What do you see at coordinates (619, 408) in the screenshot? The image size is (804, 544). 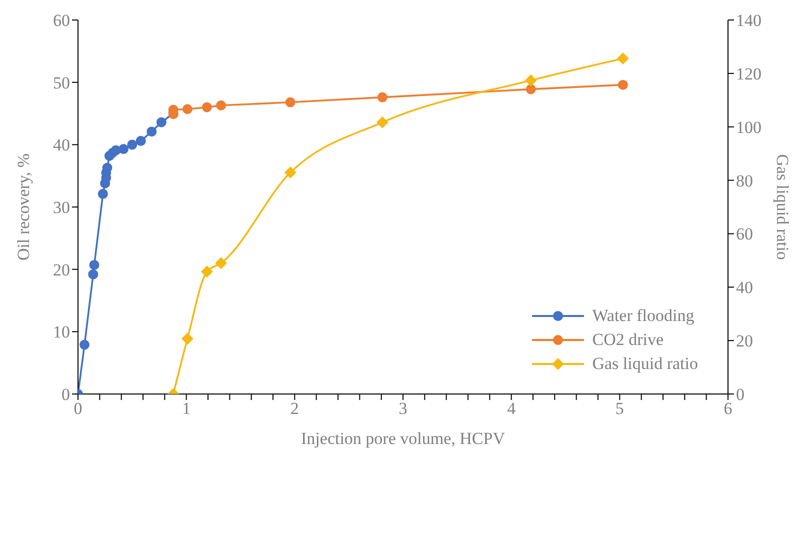 I see `x-tick-label: 5` at bounding box center [619, 408].